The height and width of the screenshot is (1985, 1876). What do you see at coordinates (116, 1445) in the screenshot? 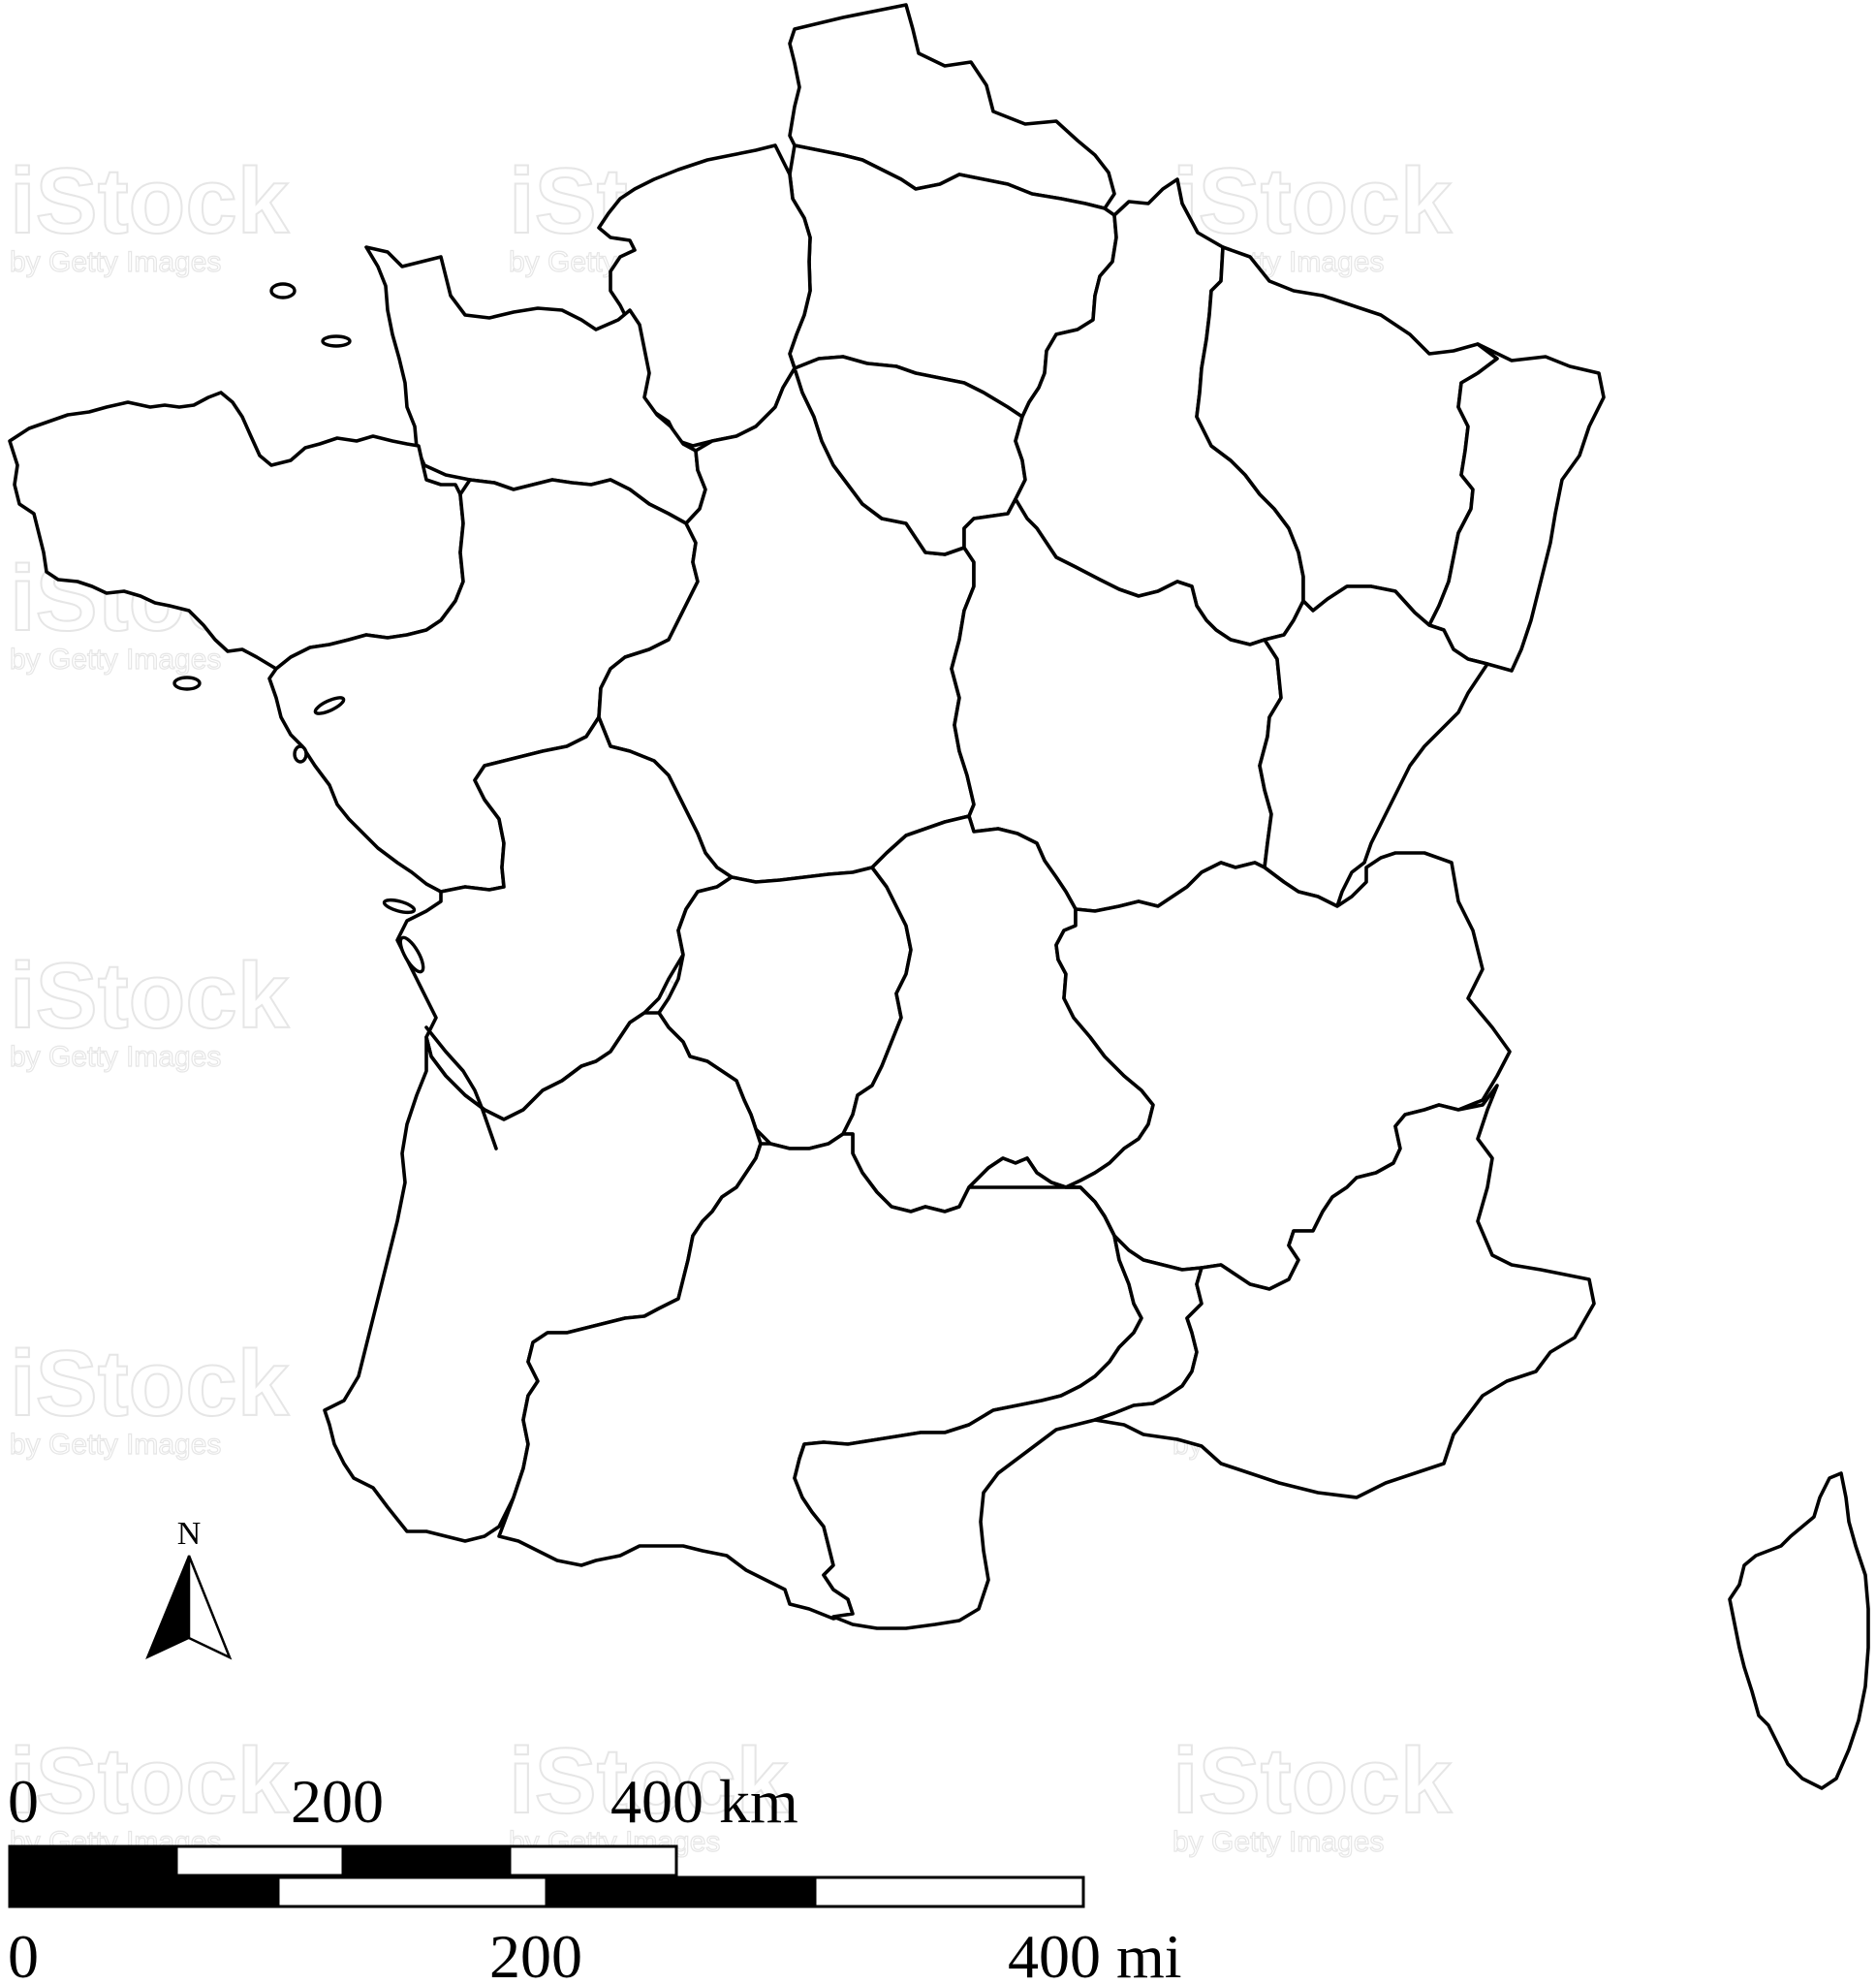
I see `watermark-sub-3-0: by Getty Images` at bounding box center [116, 1445].